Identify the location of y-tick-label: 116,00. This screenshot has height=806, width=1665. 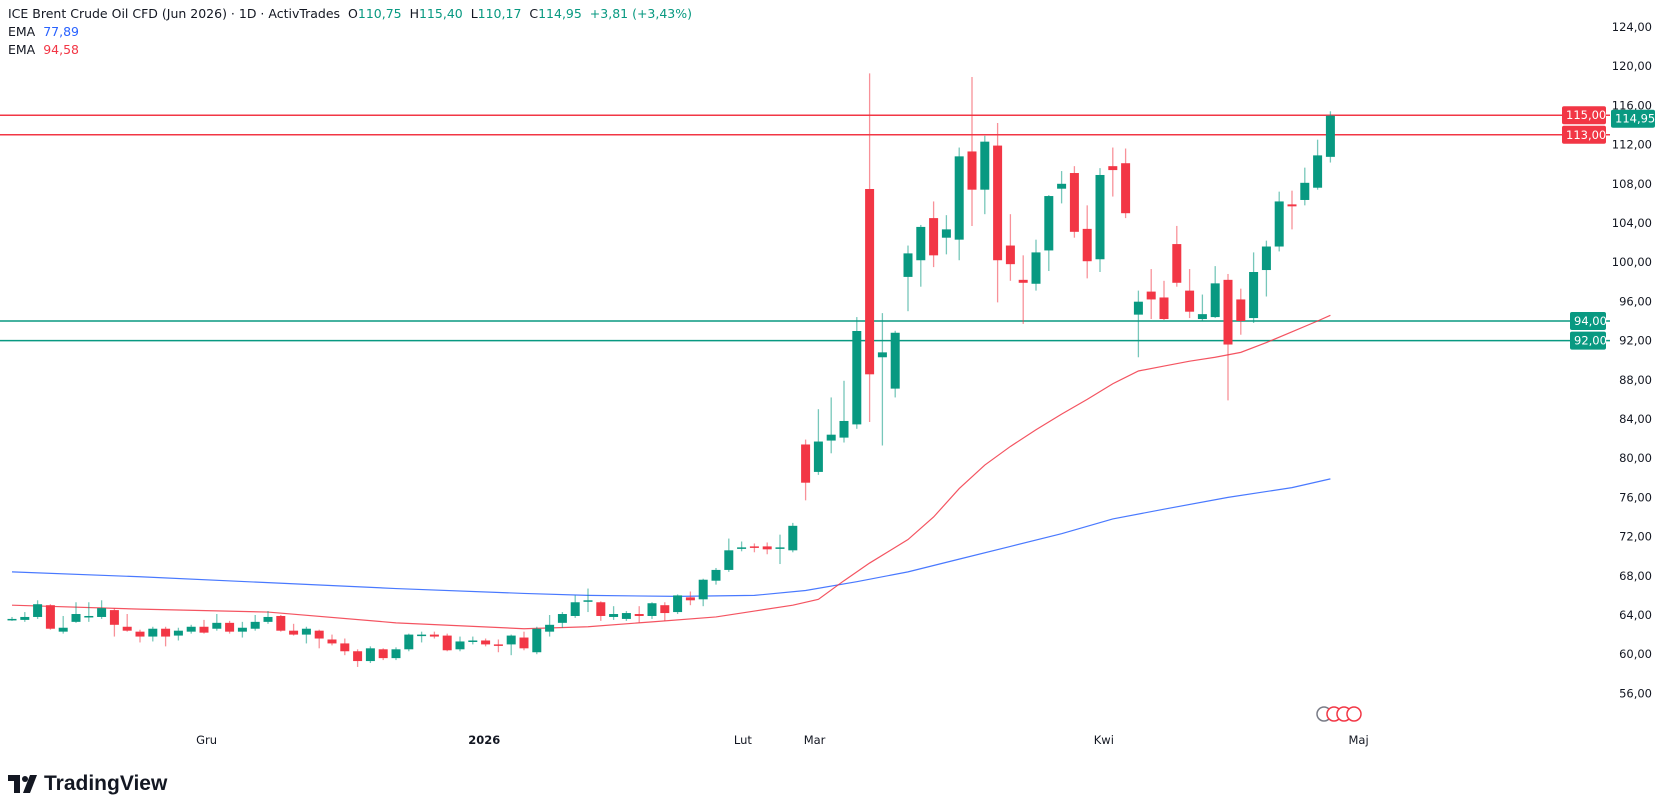
(1632, 105).